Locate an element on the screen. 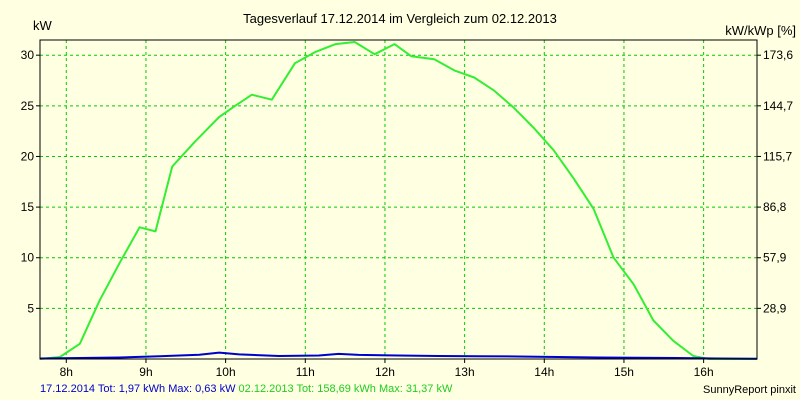 Image resolution: width=800 pixels, height=400 pixels. y-tick-label-left: 15 is located at coordinates (28, 207).